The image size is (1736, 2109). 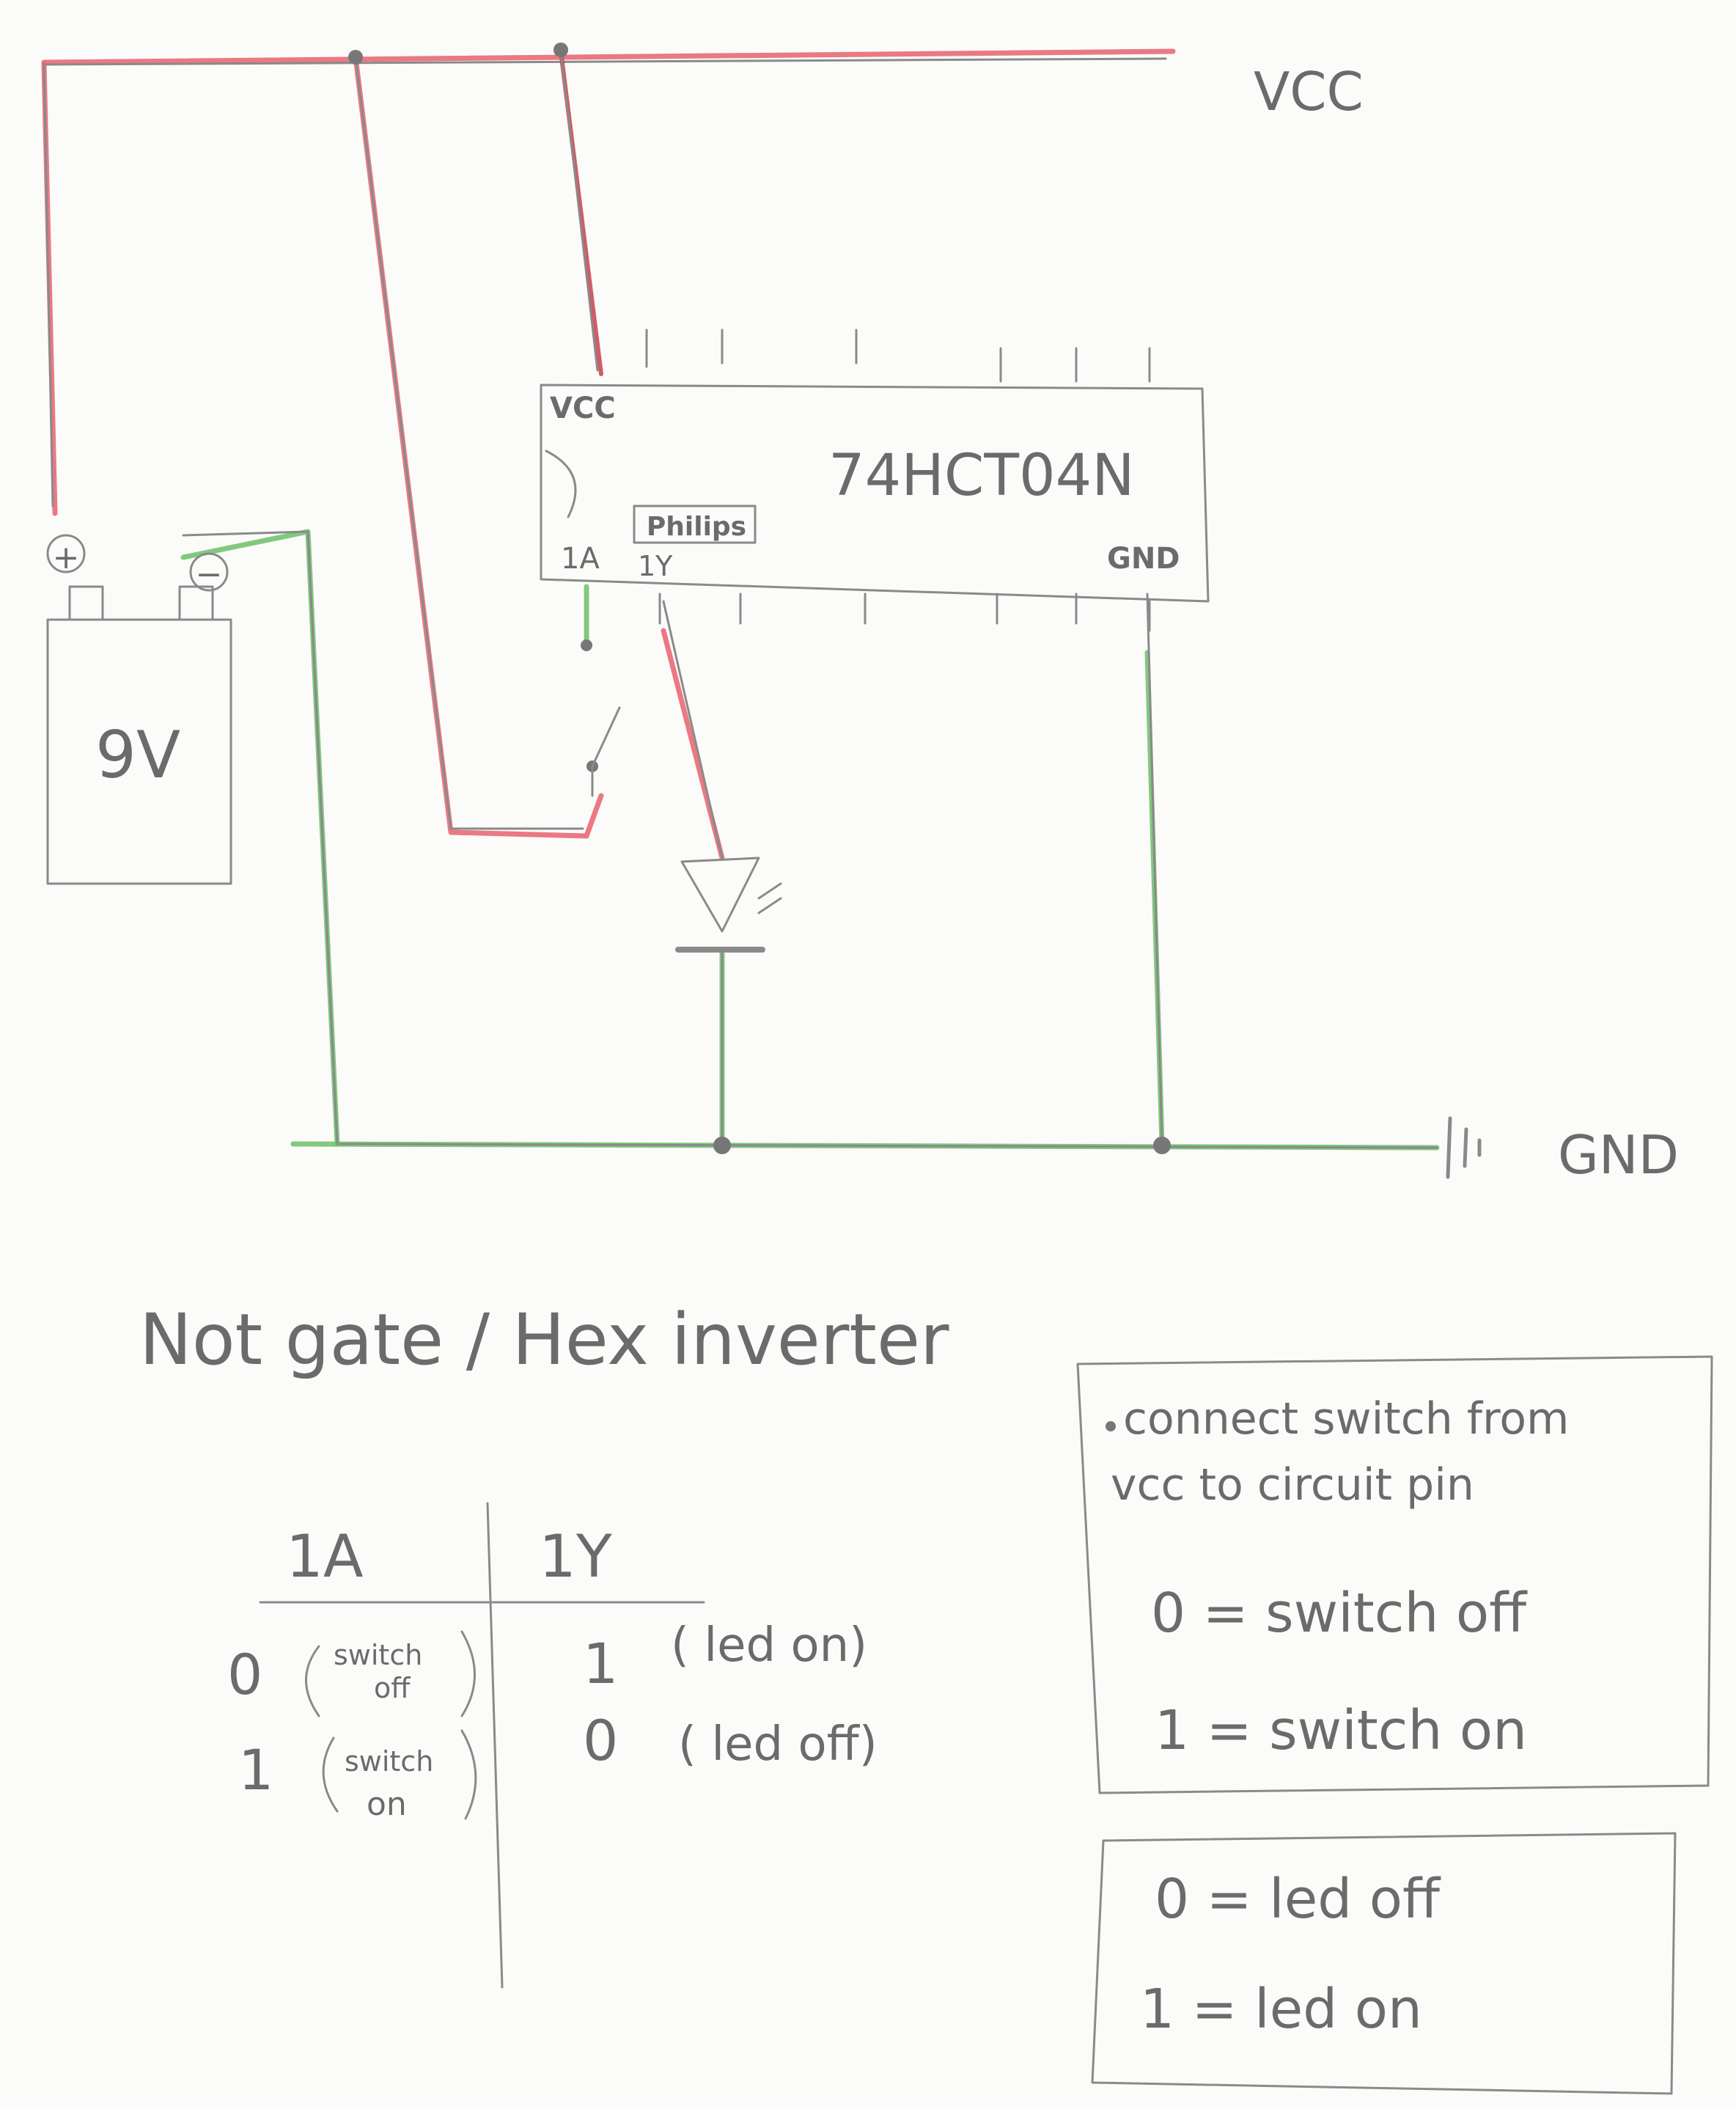 What do you see at coordinates (981, 476) in the screenshot?
I see `chip-part-number: 74HCT04N` at bounding box center [981, 476].